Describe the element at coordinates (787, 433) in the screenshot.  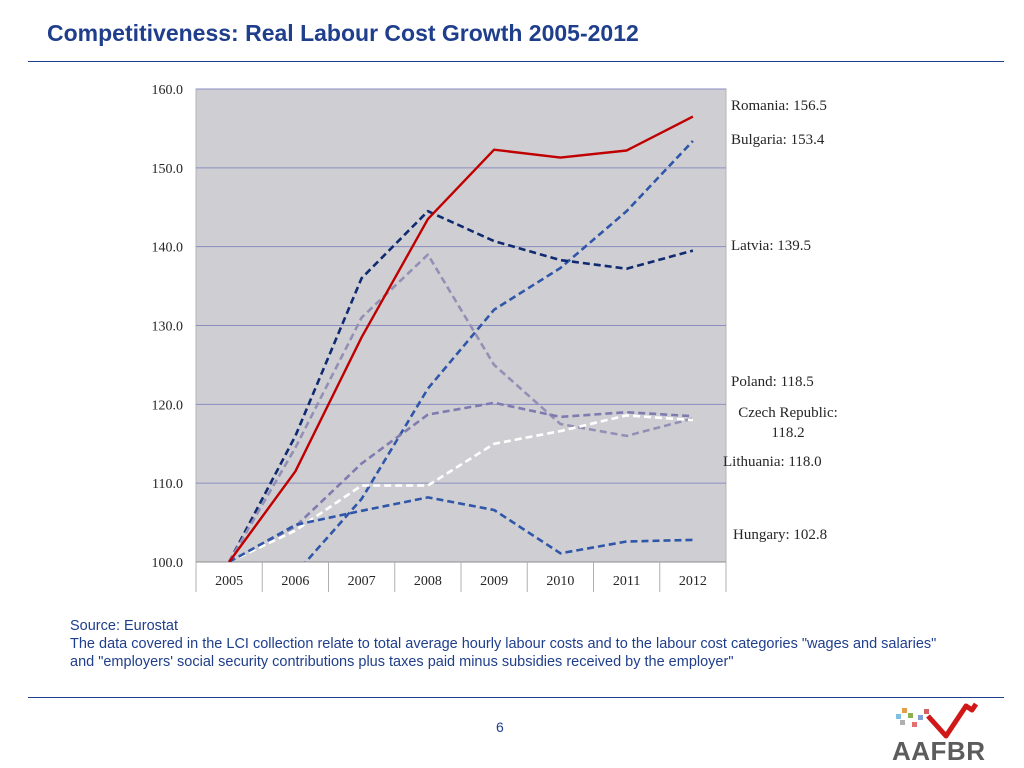
I see `series-end-label: 118.2` at that location.